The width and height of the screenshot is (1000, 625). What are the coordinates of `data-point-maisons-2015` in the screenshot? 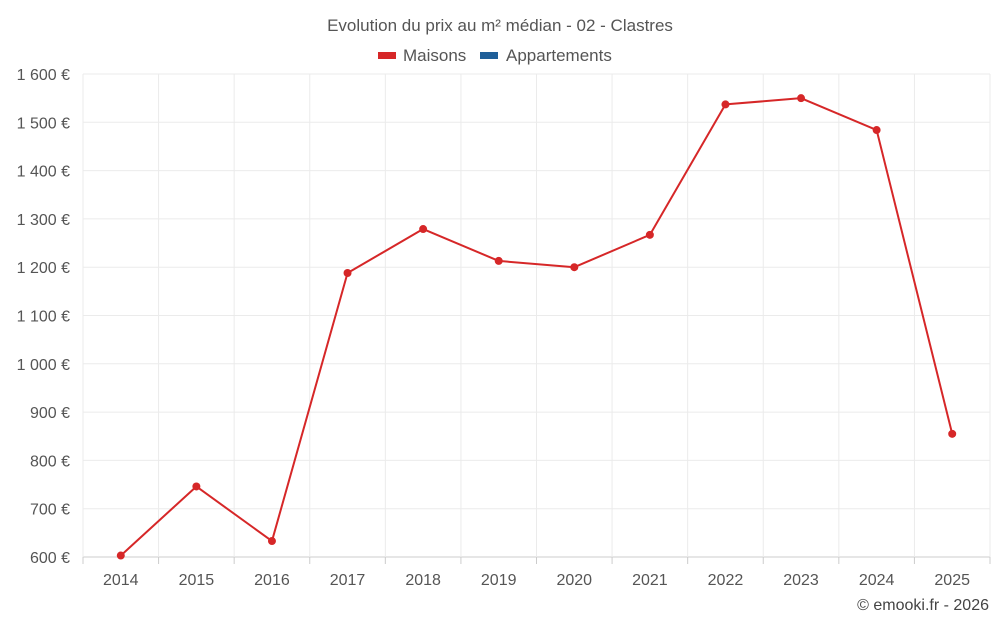 It's located at (196, 486).